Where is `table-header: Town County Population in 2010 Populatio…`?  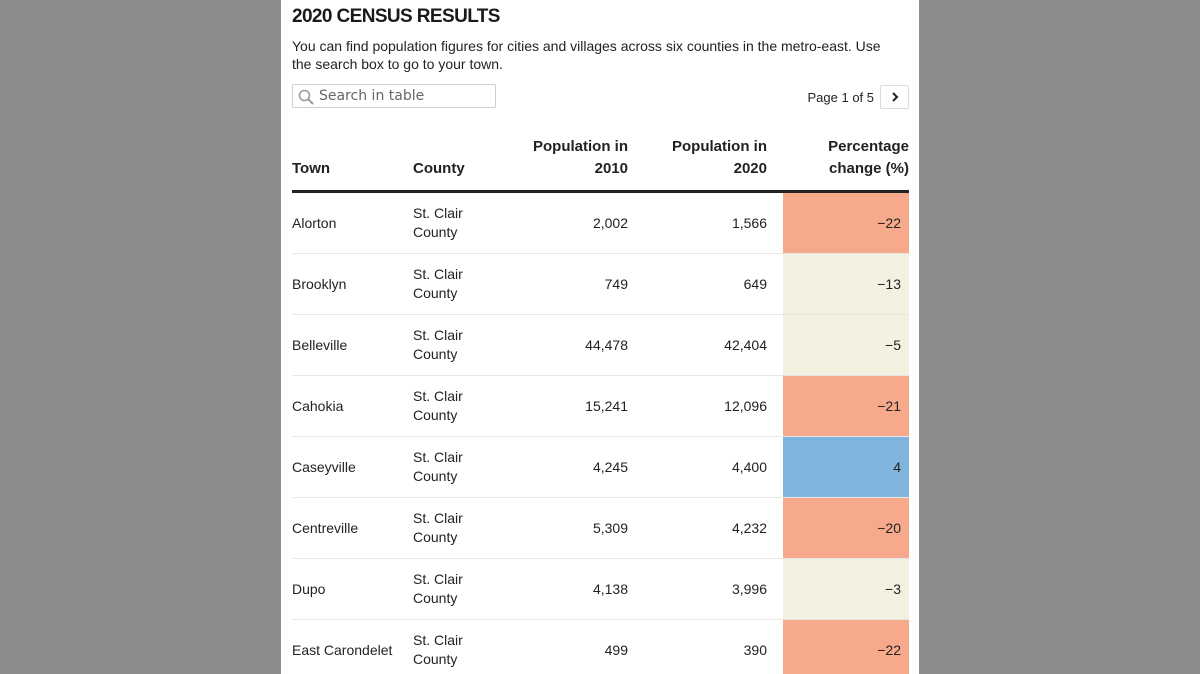 table-header: Town County Population in 2010 Populatio… is located at coordinates (600, 160).